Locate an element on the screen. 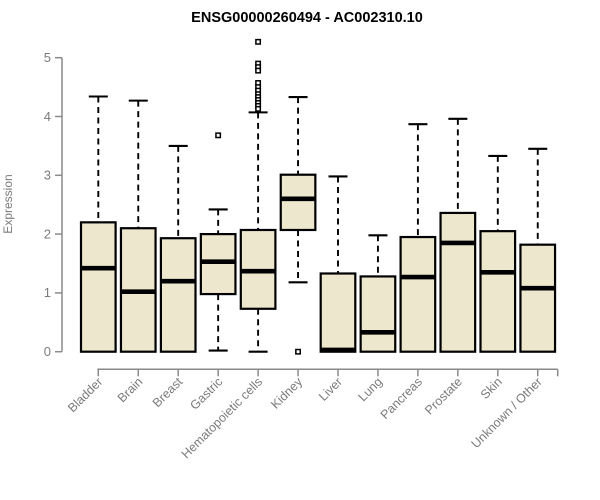 The width and height of the screenshot is (600, 500). y-tick-label: 3 is located at coordinates (47, 175).